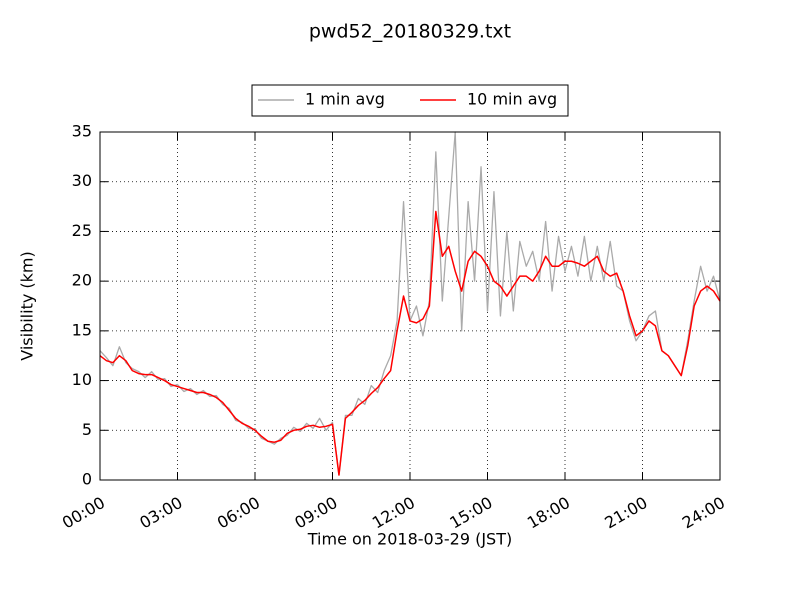 This screenshot has height=600, width=800. Describe the element at coordinates (82, 131) in the screenshot. I see `y-tick-label: 35` at that location.